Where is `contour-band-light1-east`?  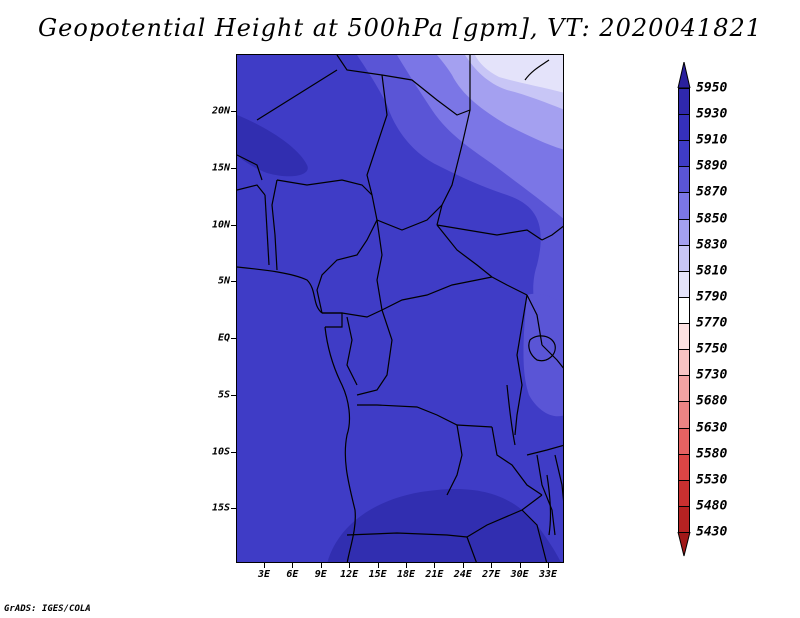 contour-band-light1-east is located at coordinates (543, 355).